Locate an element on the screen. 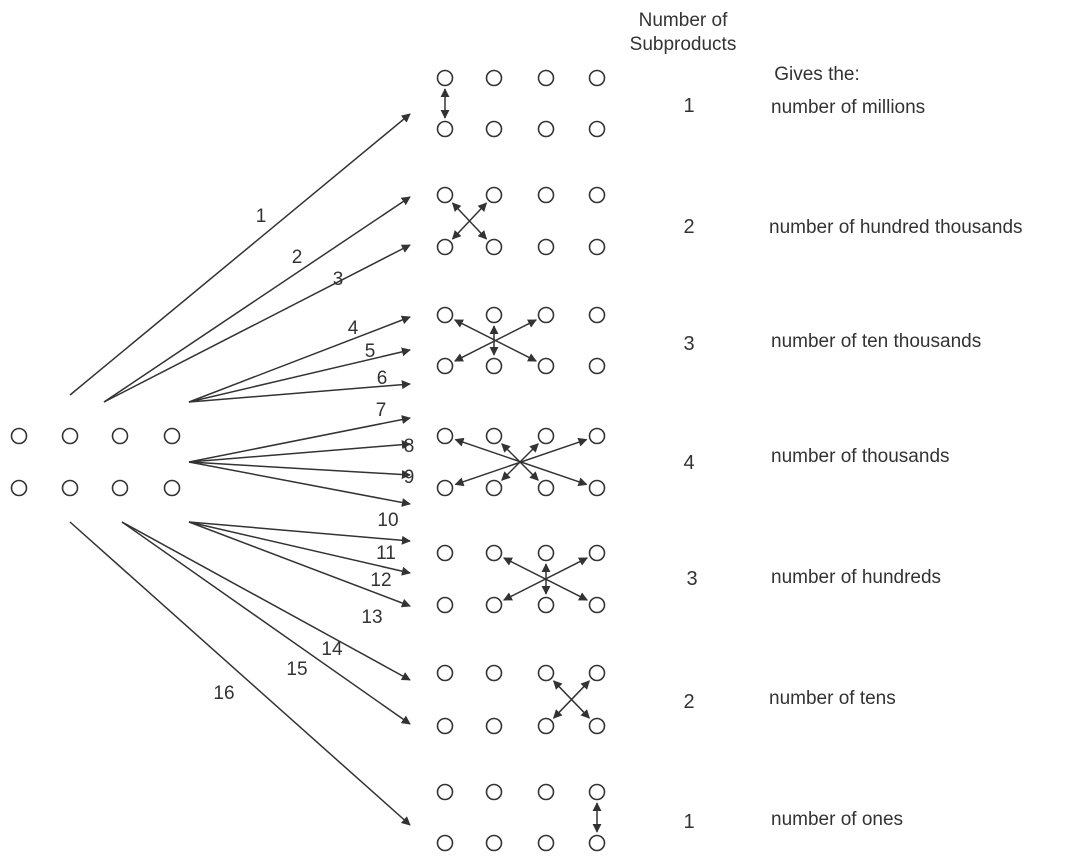 Image resolution: width=1077 pixels, height=857 pixels. arrow-label: 9 is located at coordinates (409, 477).